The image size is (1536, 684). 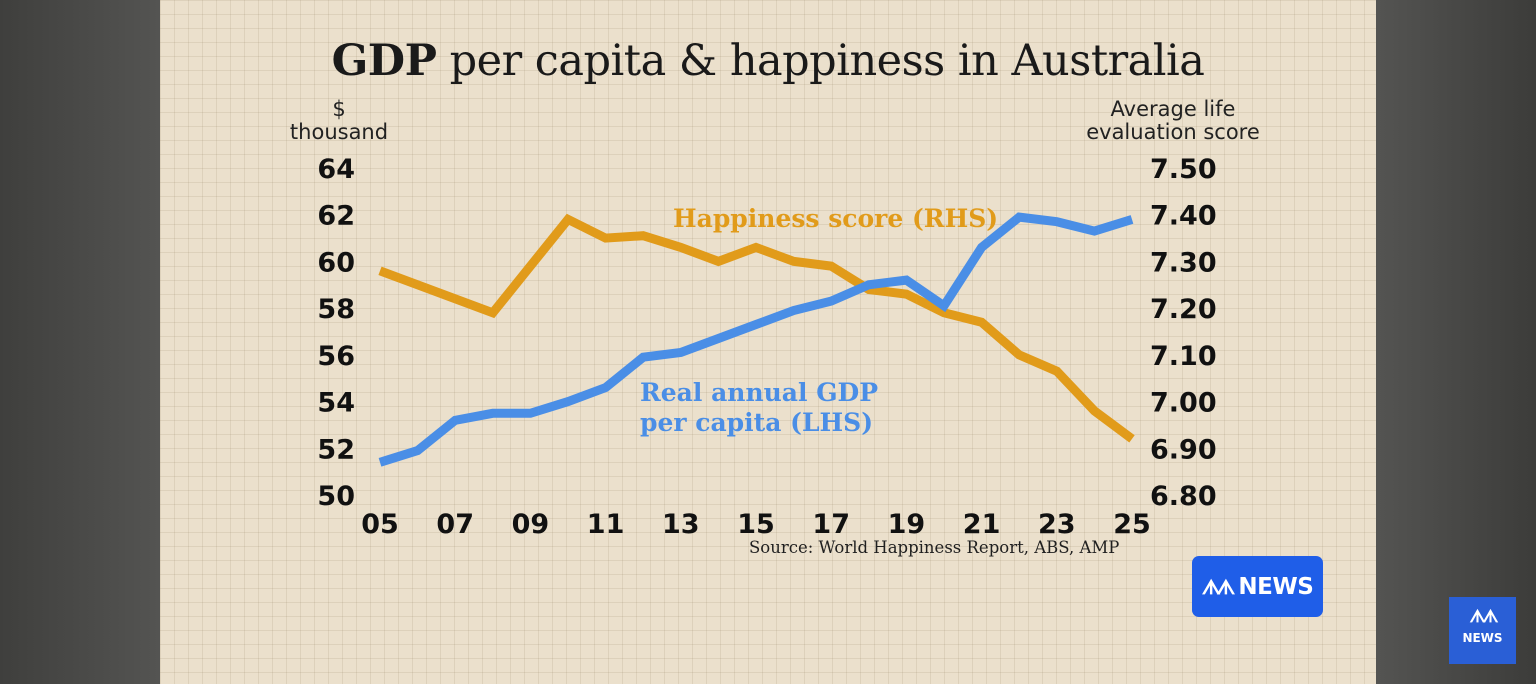 I want to click on abc-news-logo: ᗑᗑ NEWS, so click(x=1257, y=586).